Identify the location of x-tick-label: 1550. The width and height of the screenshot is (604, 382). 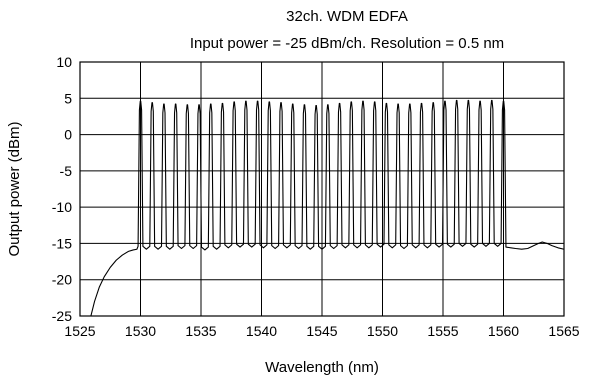
(382, 331).